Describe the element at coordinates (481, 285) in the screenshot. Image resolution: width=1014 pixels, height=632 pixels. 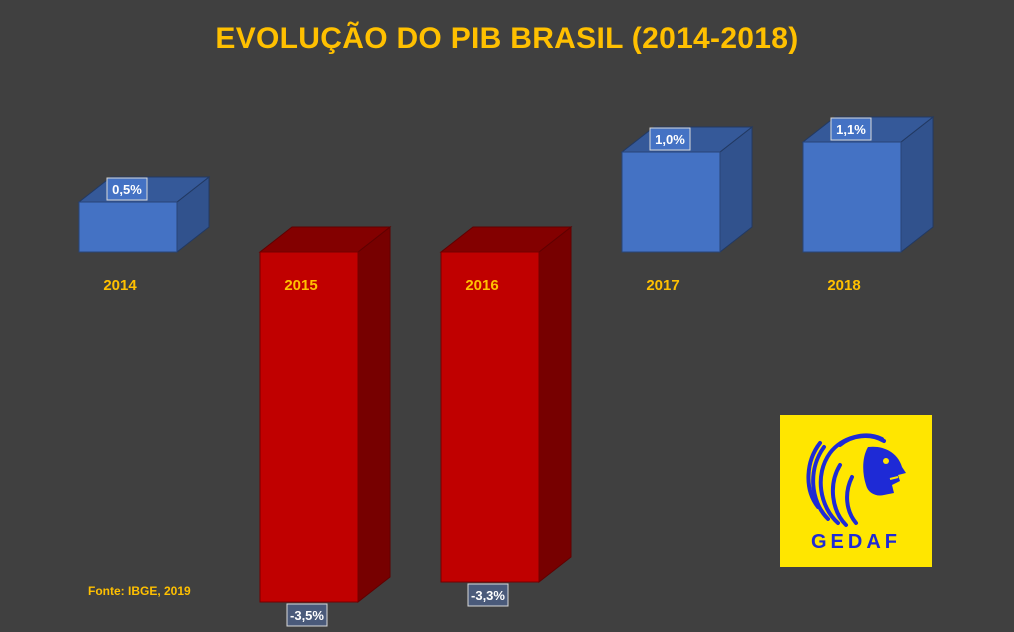
I see `category-label-2016: 2016` at that location.